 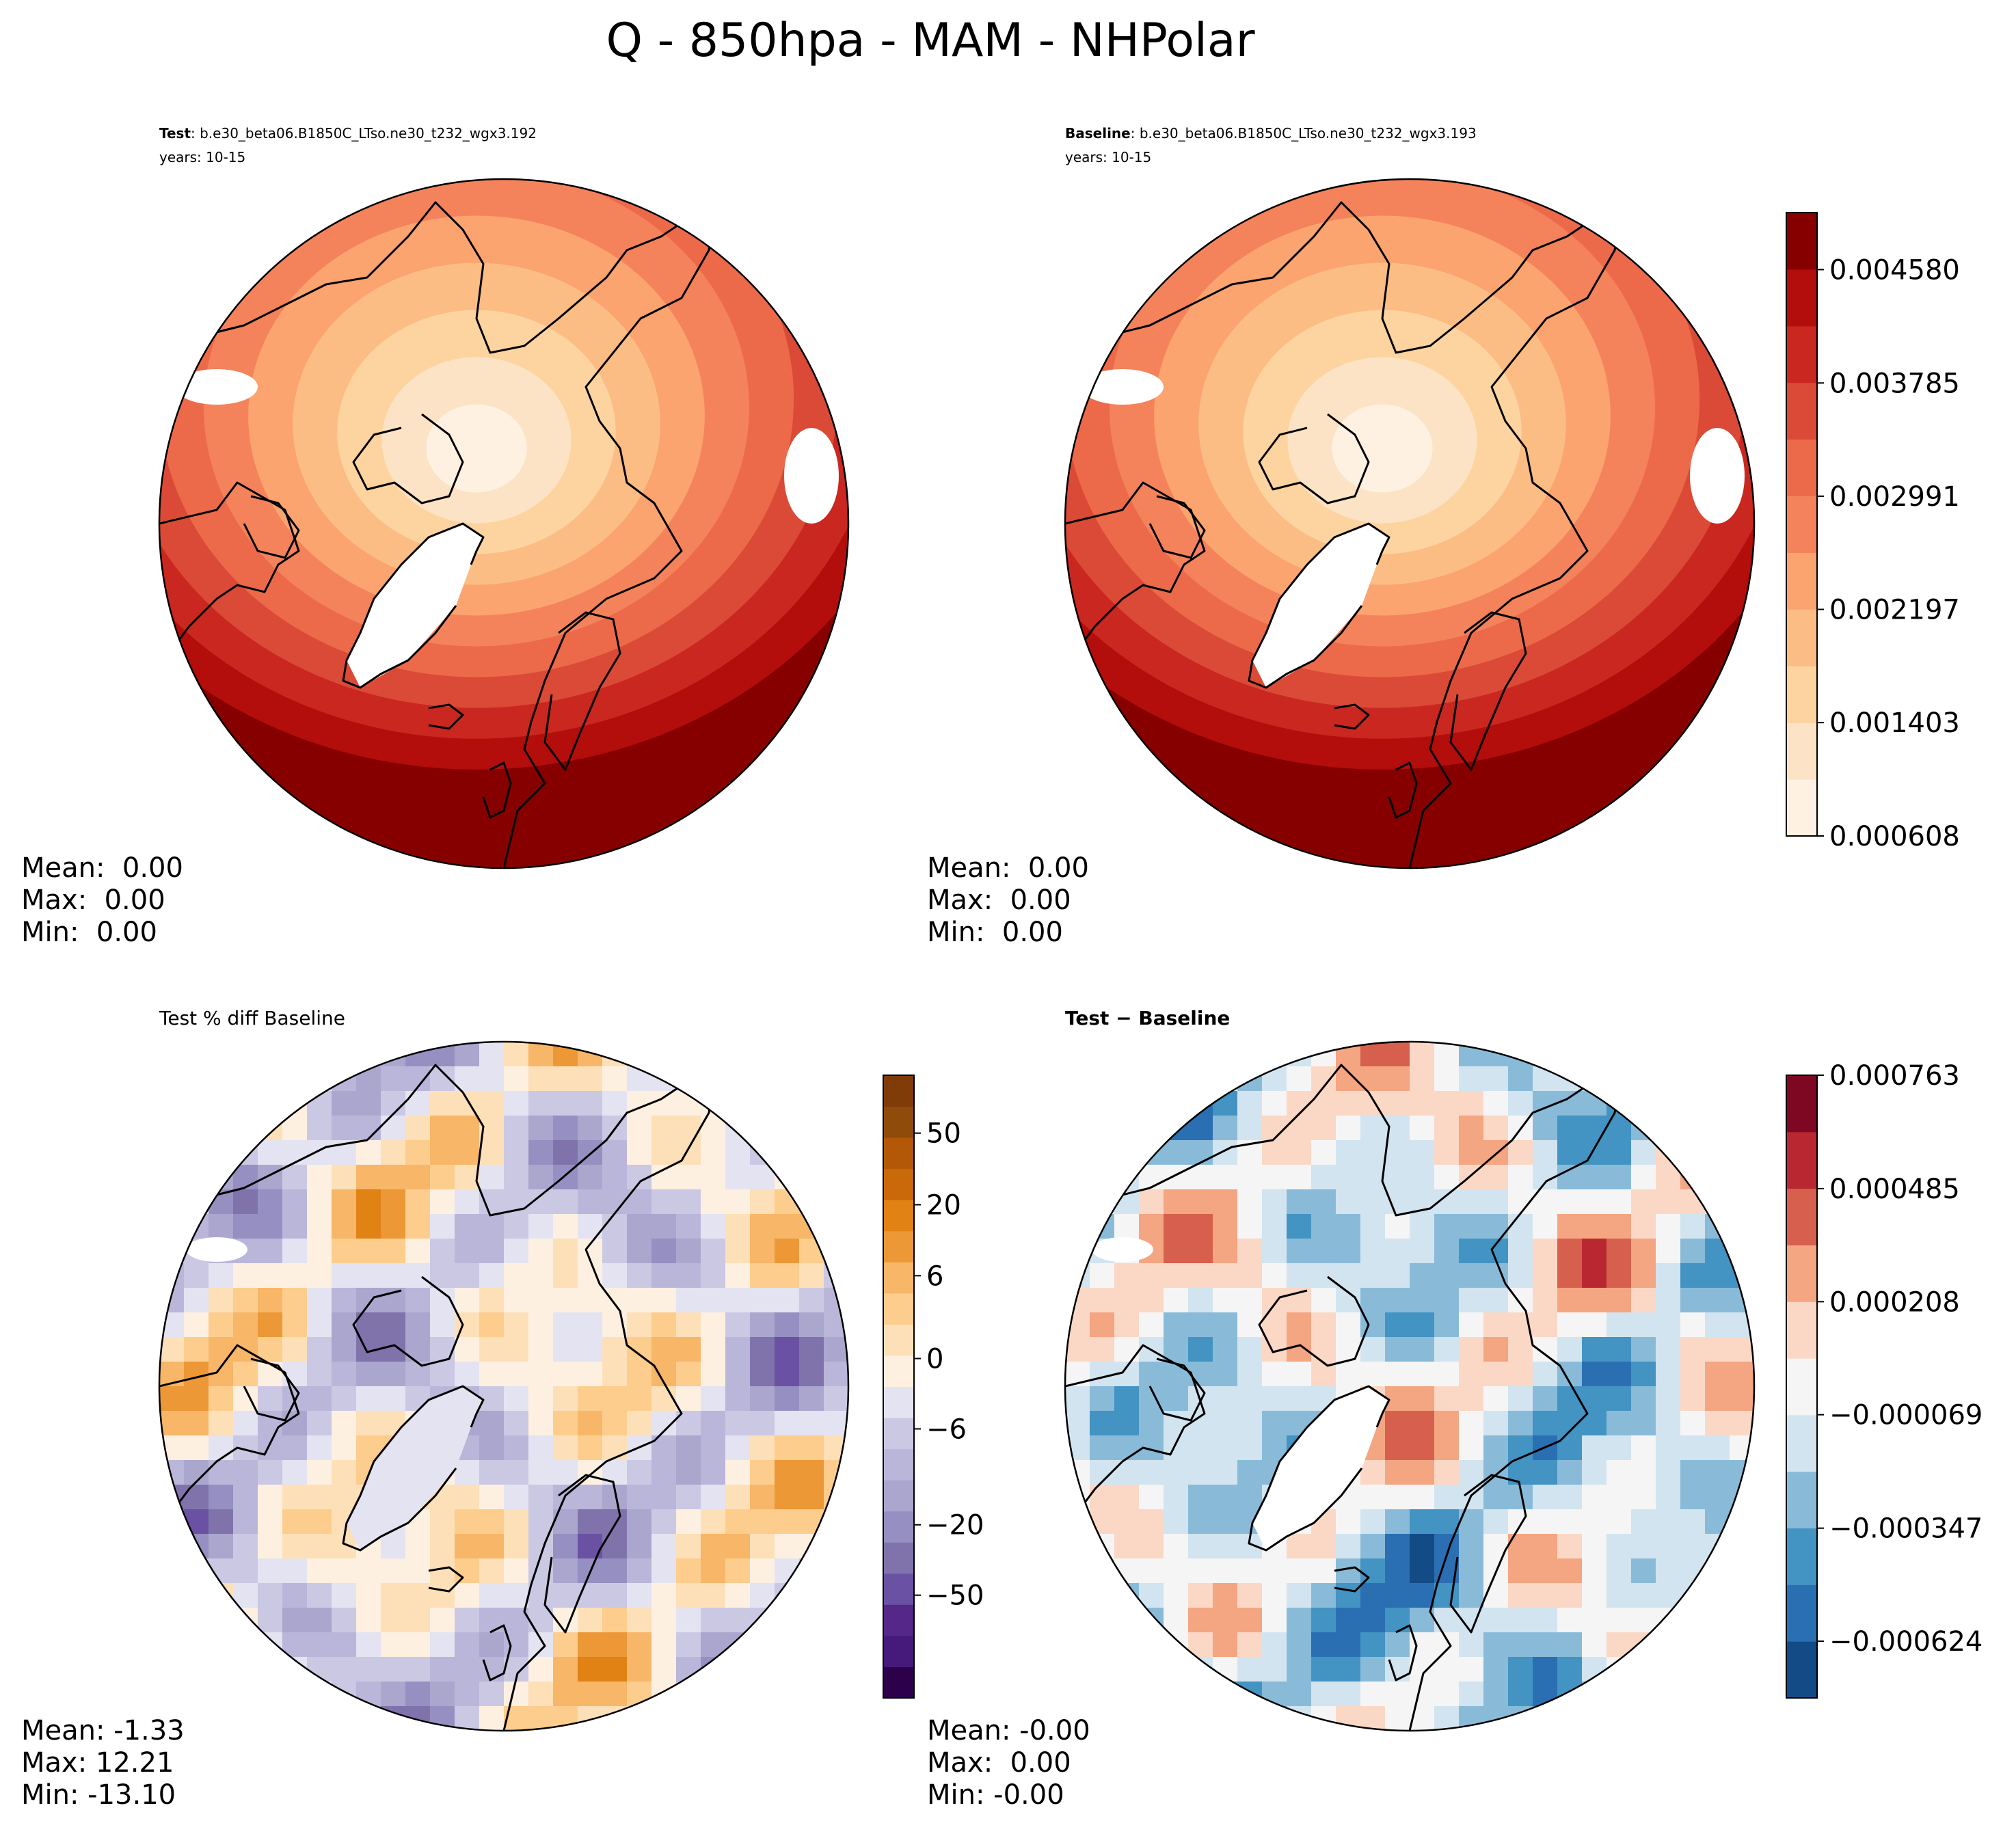 What do you see at coordinates (1008, 868) in the screenshot?
I see `baseline-stat-mean: Mean: 0.00` at bounding box center [1008, 868].